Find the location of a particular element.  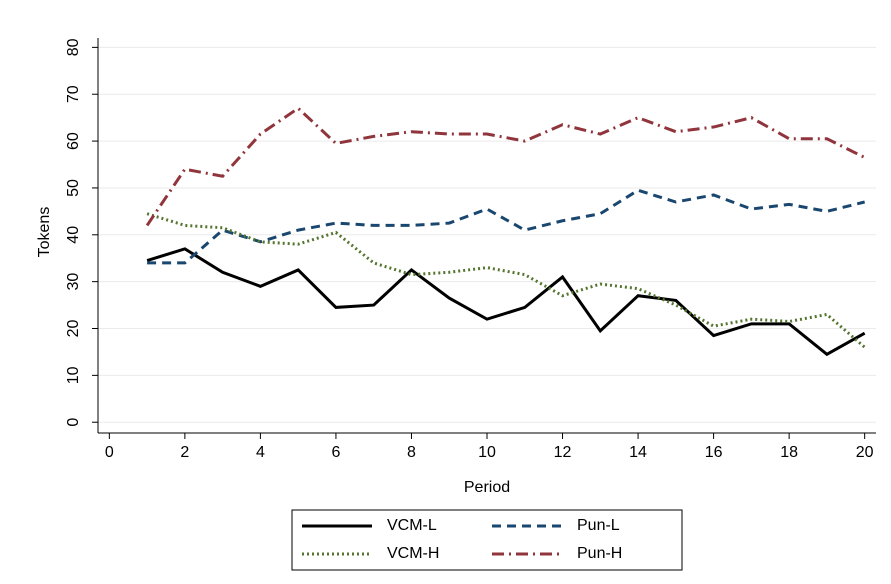

x-tick-label: 6 is located at coordinates (335, 452).